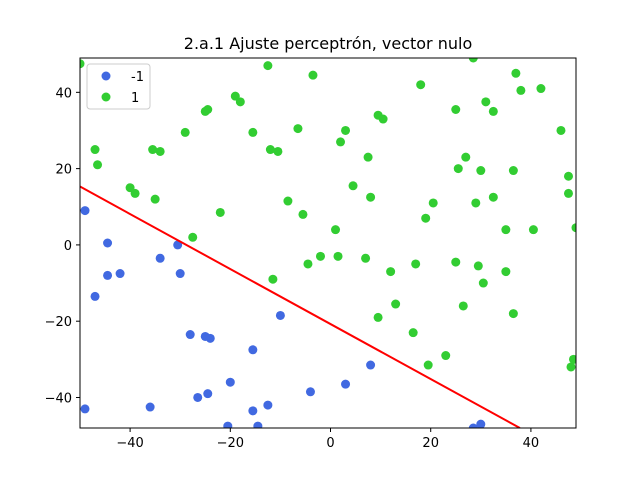 Image resolution: width=640 pixels, height=480 pixels. Describe the element at coordinates (106, 97) in the screenshot. I see `legend-marker-pos` at that location.